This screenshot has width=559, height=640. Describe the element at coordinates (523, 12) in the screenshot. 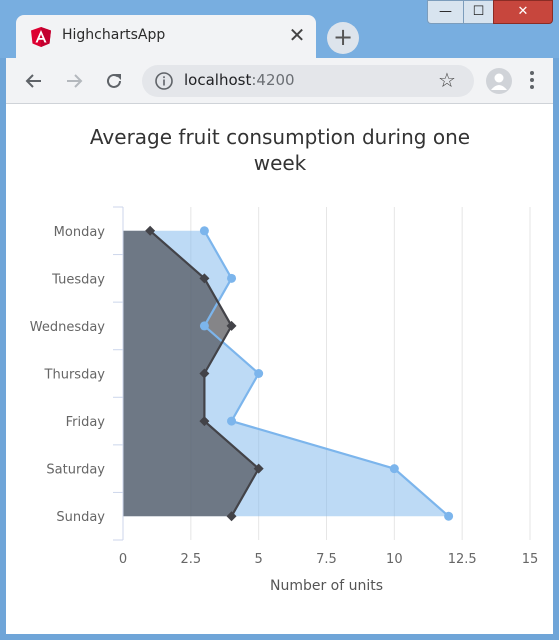

I see `close-window-button: ✕` at that location.